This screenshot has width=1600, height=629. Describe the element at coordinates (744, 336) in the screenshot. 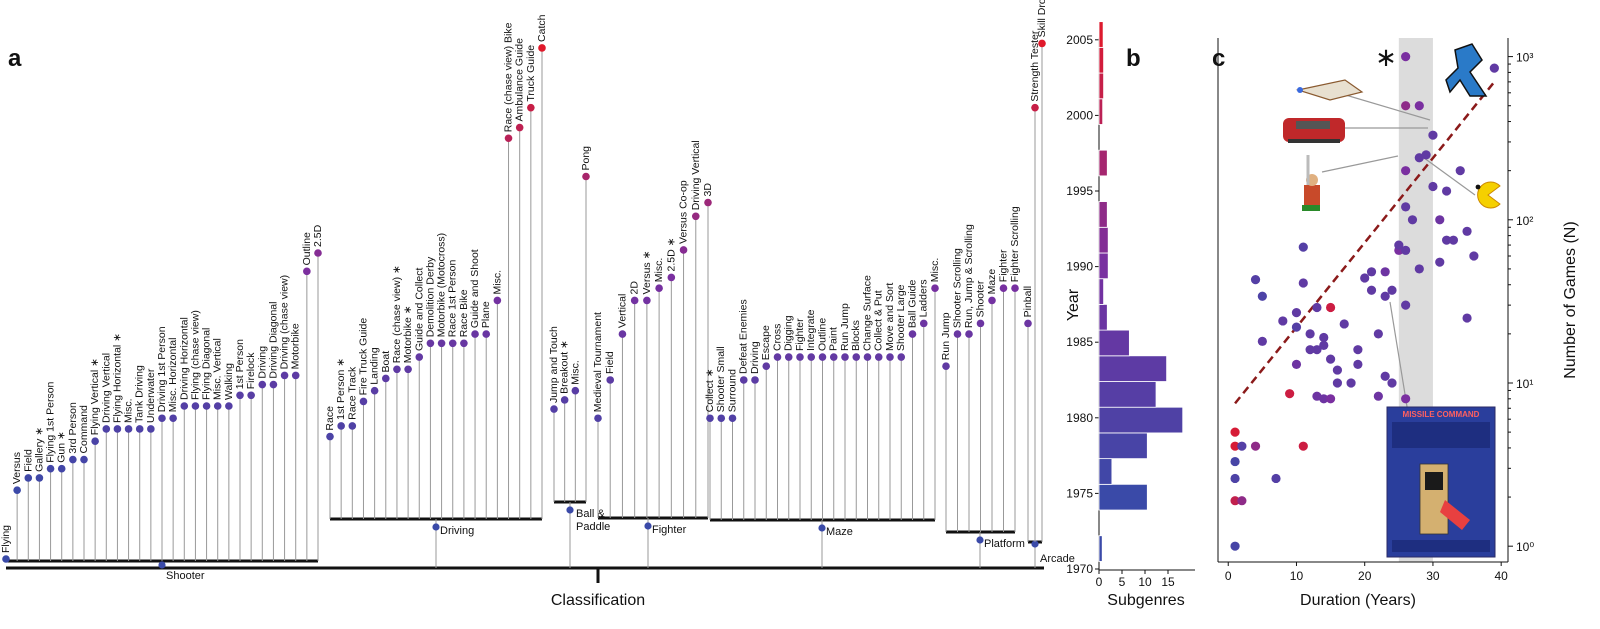

I see `leaf-label: Defeat Enemies` at that location.